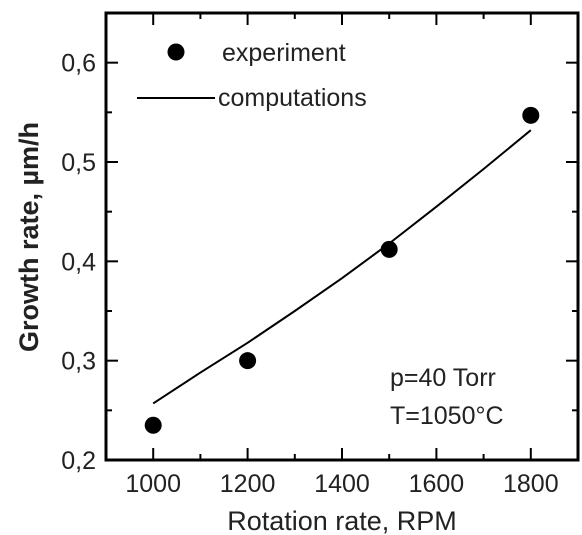 Image resolution: width=582 pixels, height=535 pixels. I want to click on x-axis-title: Rotation rate, RPM, so click(342, 520).